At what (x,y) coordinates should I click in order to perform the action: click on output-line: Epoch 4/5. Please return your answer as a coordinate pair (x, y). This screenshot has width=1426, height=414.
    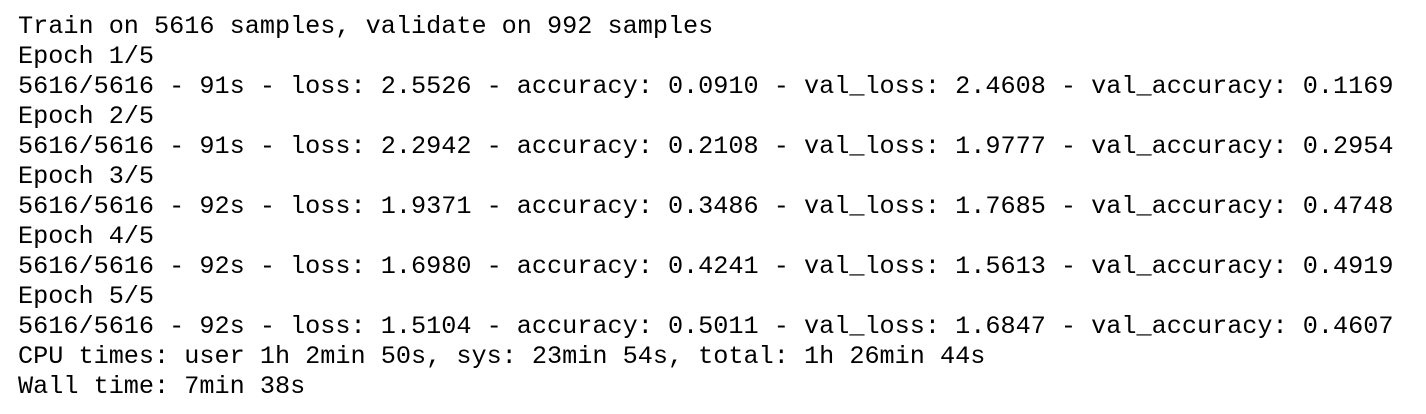
    Looking at the image, I should click on (86, 236).